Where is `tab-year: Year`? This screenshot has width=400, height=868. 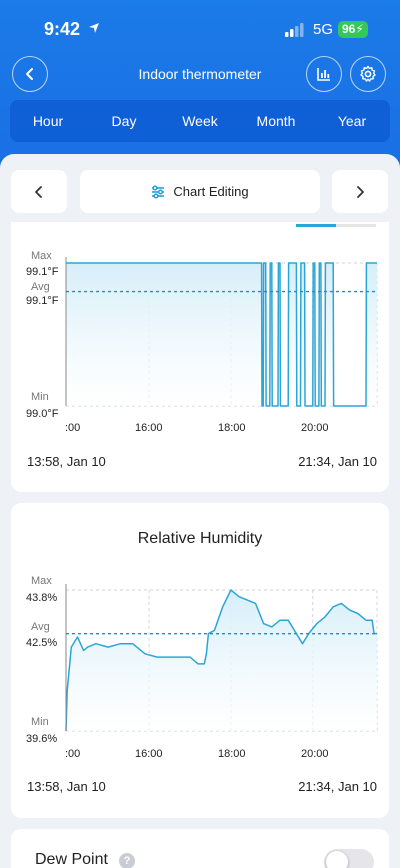
tab-year: Year is located at coordinates (352, 121).